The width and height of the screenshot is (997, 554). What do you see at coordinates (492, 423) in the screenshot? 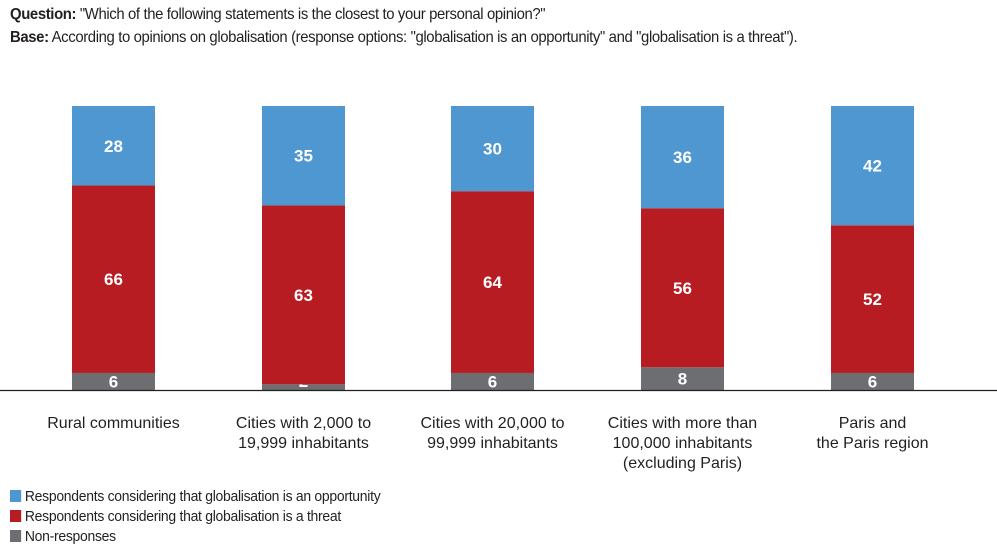
I see `category-label: Cities with 20,000 to` at bounding box center [492, 423].